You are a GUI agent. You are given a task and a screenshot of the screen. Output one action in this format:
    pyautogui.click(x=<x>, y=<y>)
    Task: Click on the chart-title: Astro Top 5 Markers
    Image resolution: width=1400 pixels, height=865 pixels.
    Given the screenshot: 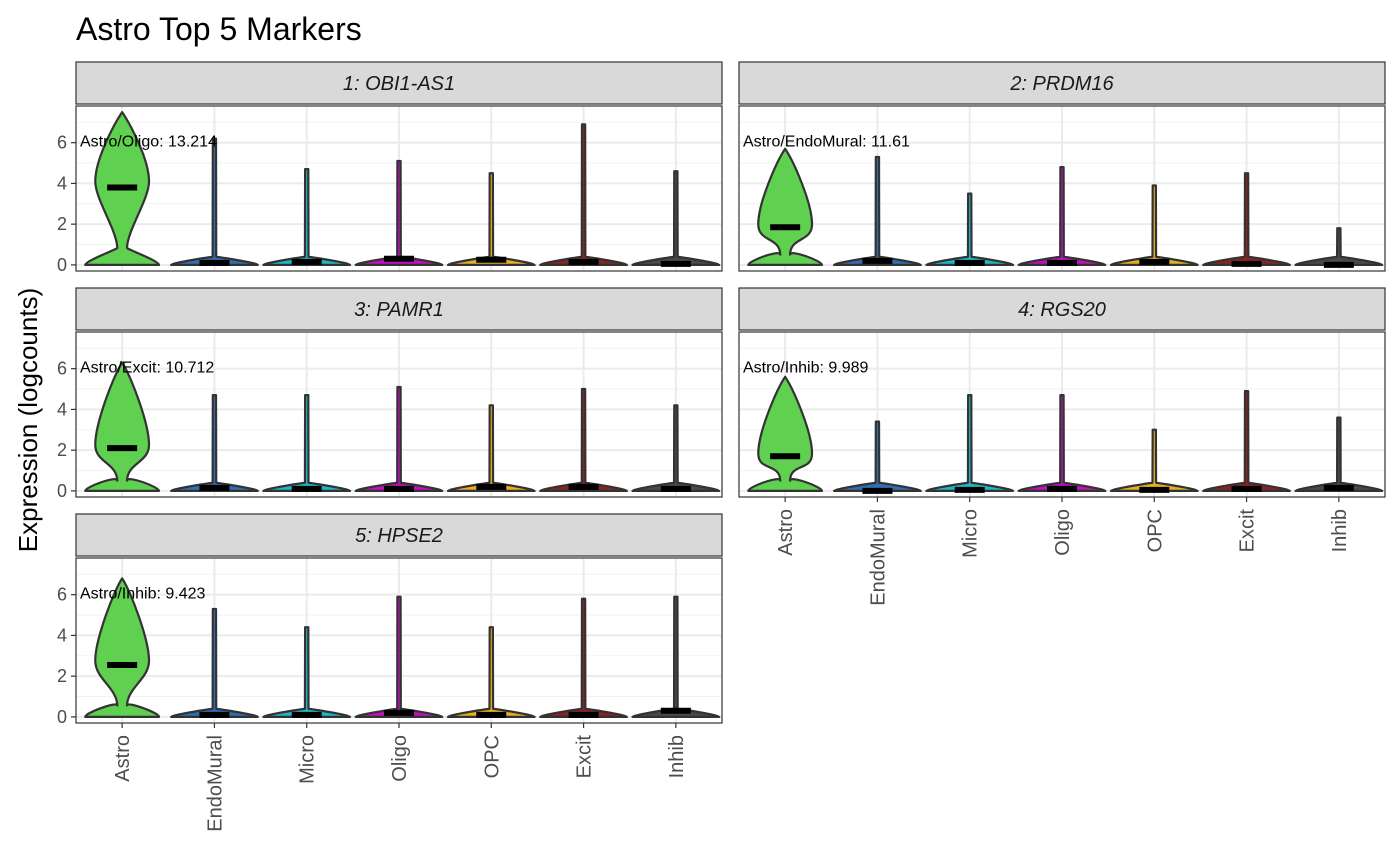 What is the action you would take?
    pyautogui.click(x=219, y=29)
    